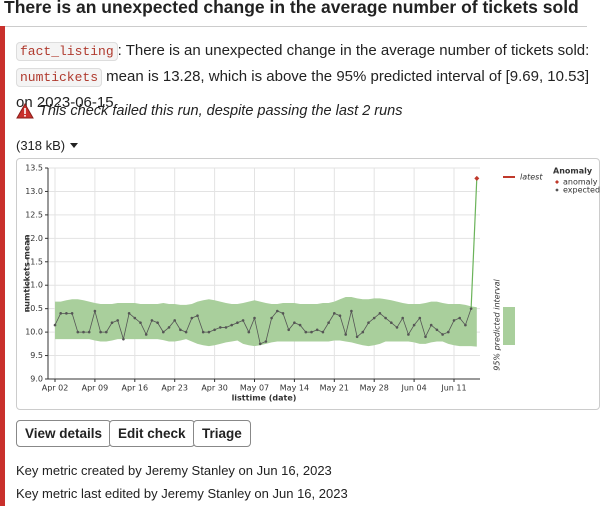 Image resolution: width=600 pixels, height=506 pixels. Describe the element at coordinates (509, 326) in the screenshot. I see `interval-swatch` at that location.